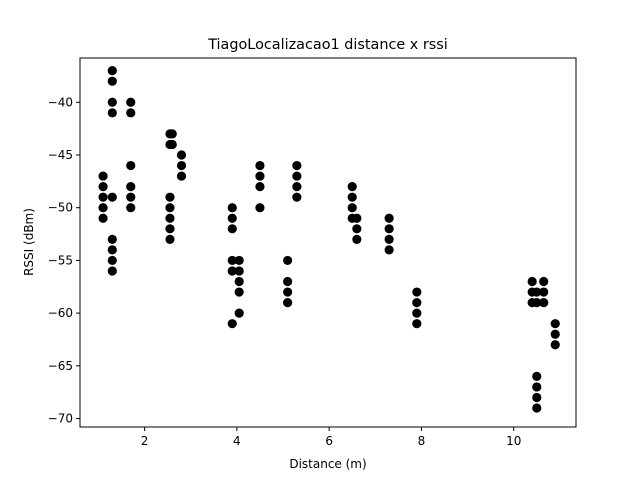  I want to click on y-tick-label: −45, so click(60, 155).